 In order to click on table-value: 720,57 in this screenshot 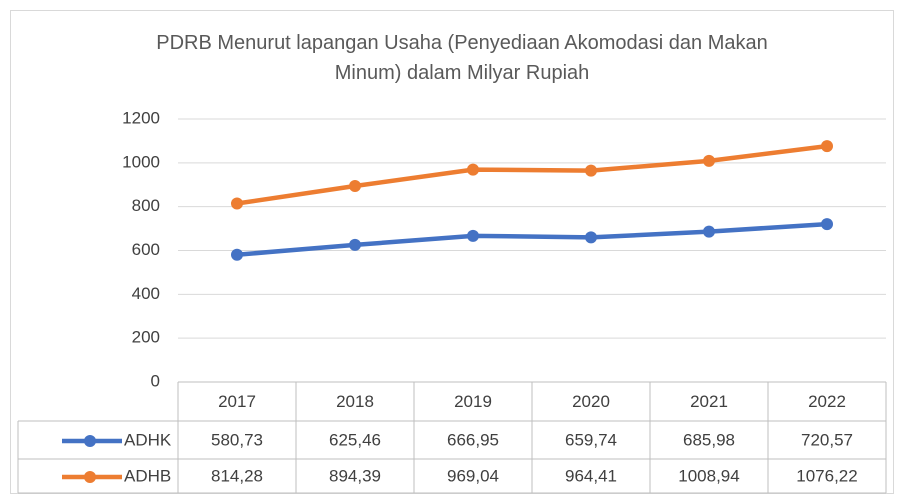, I will do `click(827, 439)`.